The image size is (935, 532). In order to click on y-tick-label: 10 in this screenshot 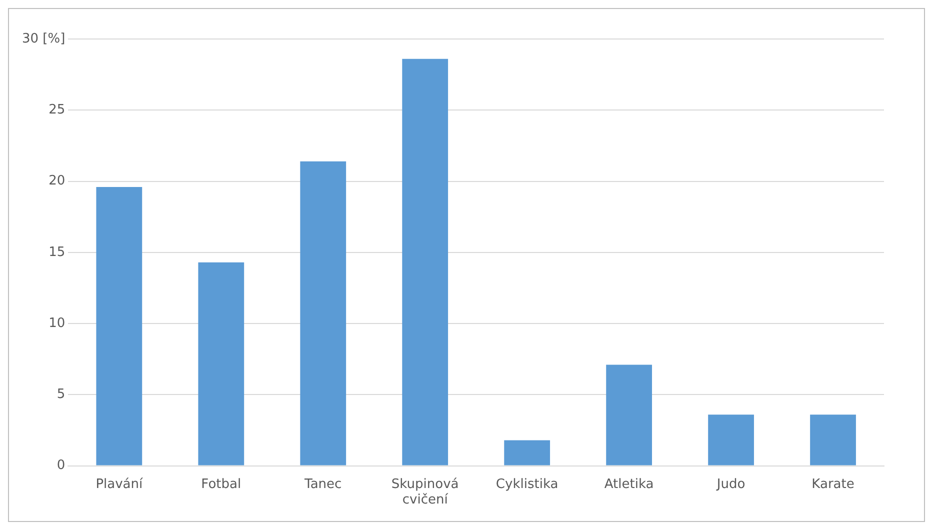, I will do `click(57, 323)`.